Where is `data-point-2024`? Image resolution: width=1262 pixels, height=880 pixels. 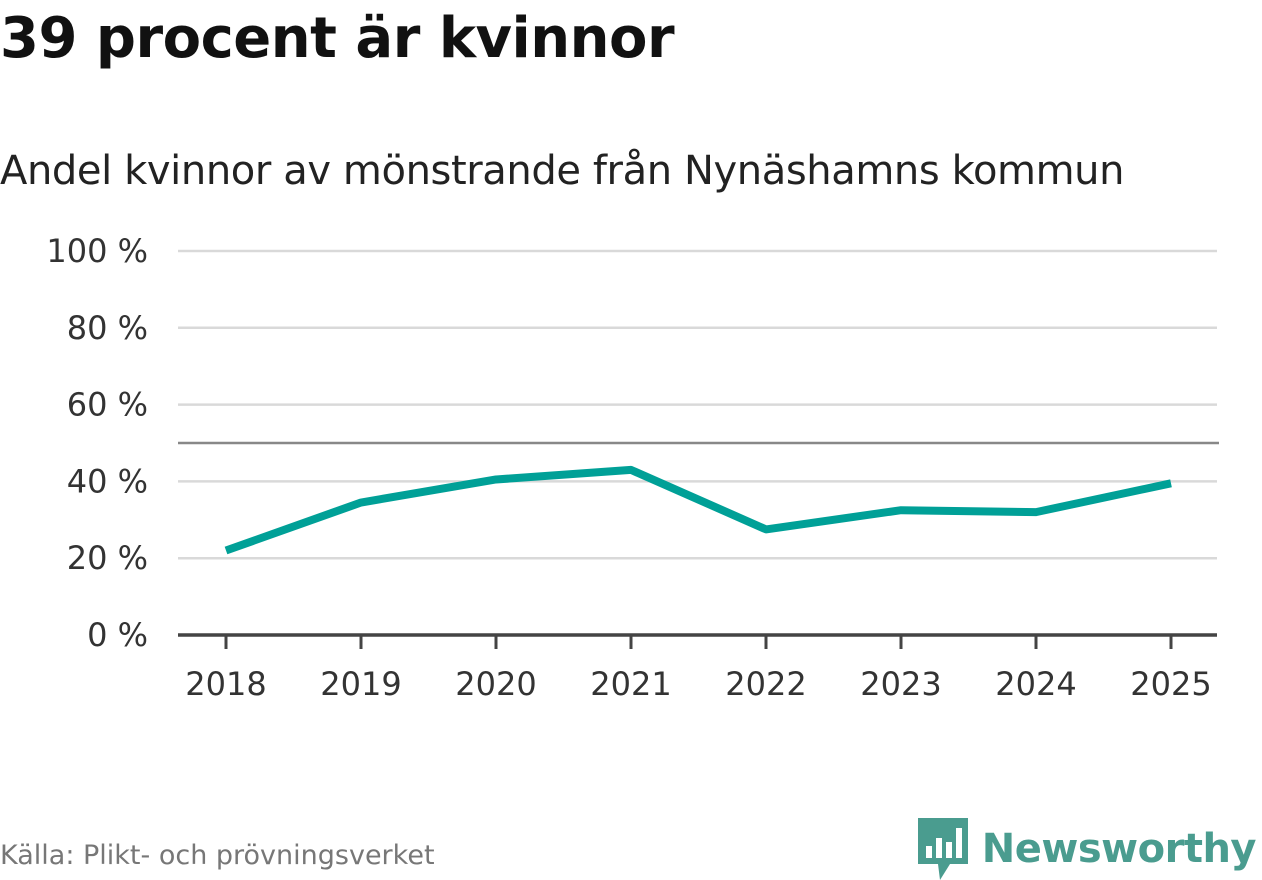 data-point-2024 is located at coordinates (1036, 512).